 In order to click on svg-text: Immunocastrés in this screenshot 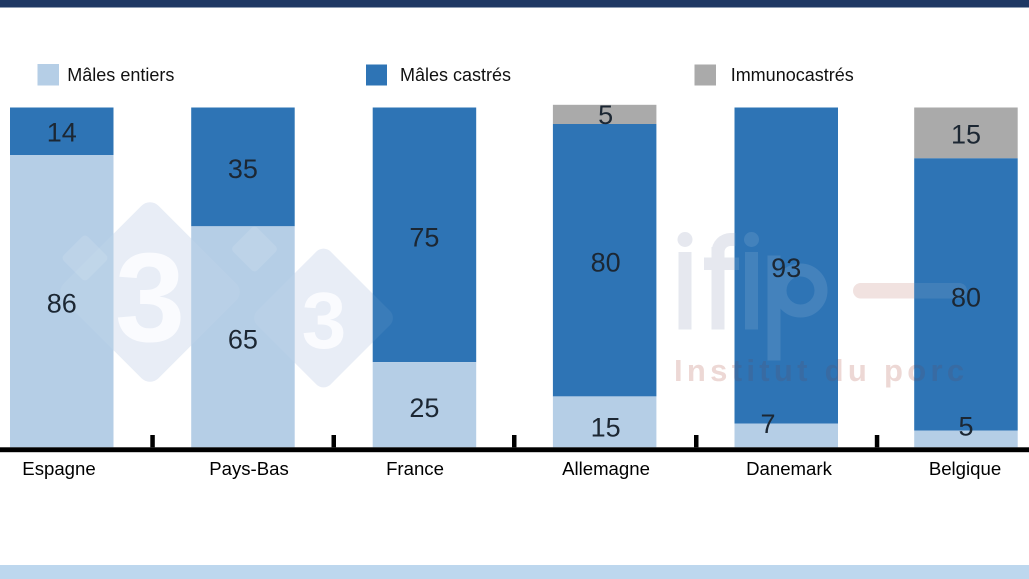, I will do `click(792, 75)`.